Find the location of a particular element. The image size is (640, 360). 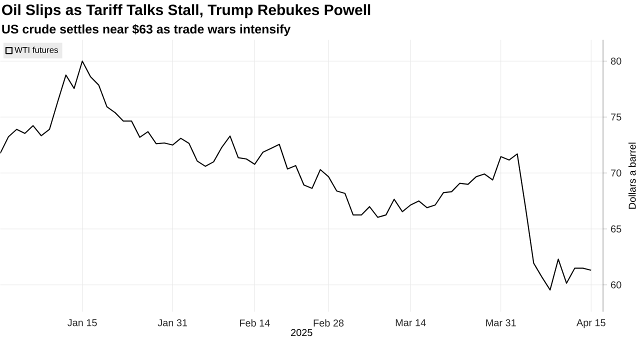

y-tick-label: 80 is located at coordinates (616, 61).